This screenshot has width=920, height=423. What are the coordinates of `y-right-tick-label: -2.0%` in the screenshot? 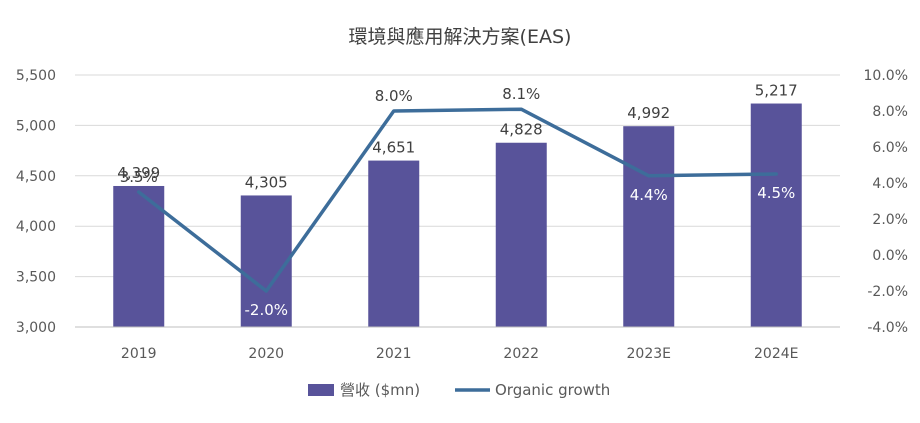 It's located at (887, 292).